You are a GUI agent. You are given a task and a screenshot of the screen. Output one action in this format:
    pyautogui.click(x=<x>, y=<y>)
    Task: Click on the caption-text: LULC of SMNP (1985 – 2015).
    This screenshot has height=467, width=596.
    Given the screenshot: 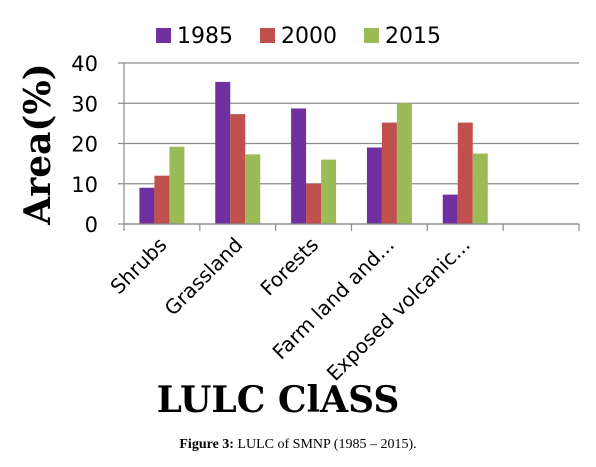 What is the action you would take?
    pyautogui.click(x=325, y=444)
    